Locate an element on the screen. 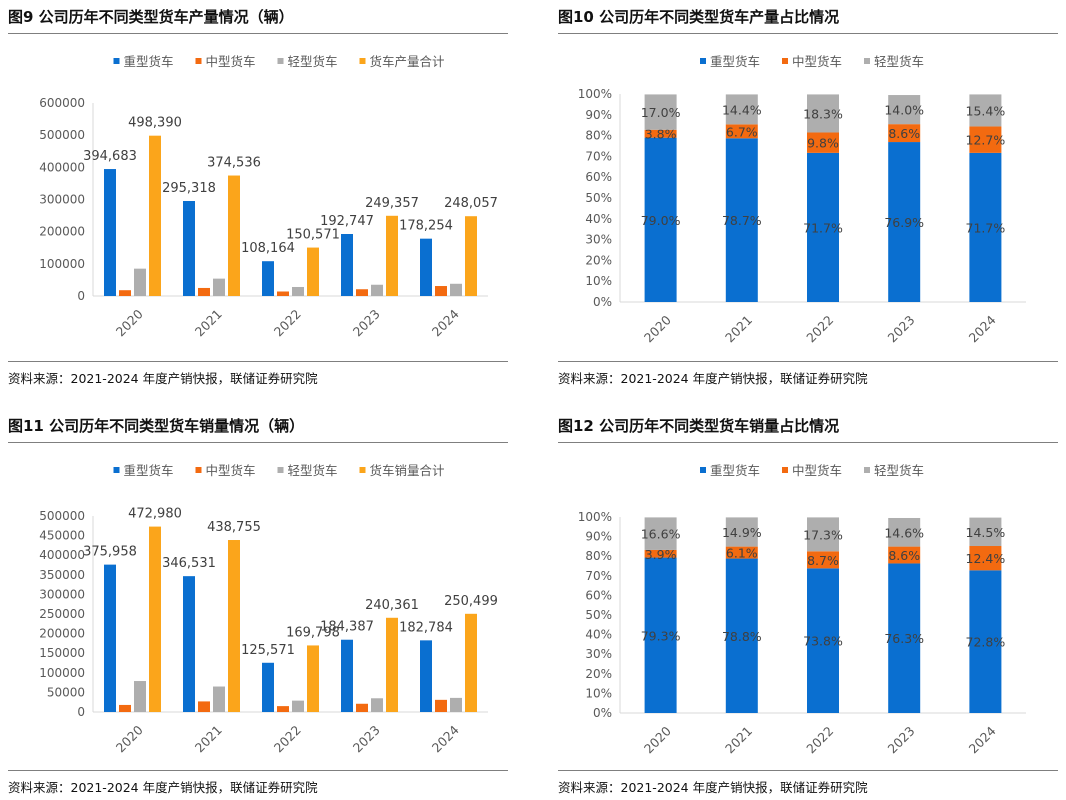 The width and height of the screenshot is (1066, 800). fig12-segment-label-medium: 8.7% is located at coordinates (823, 560).